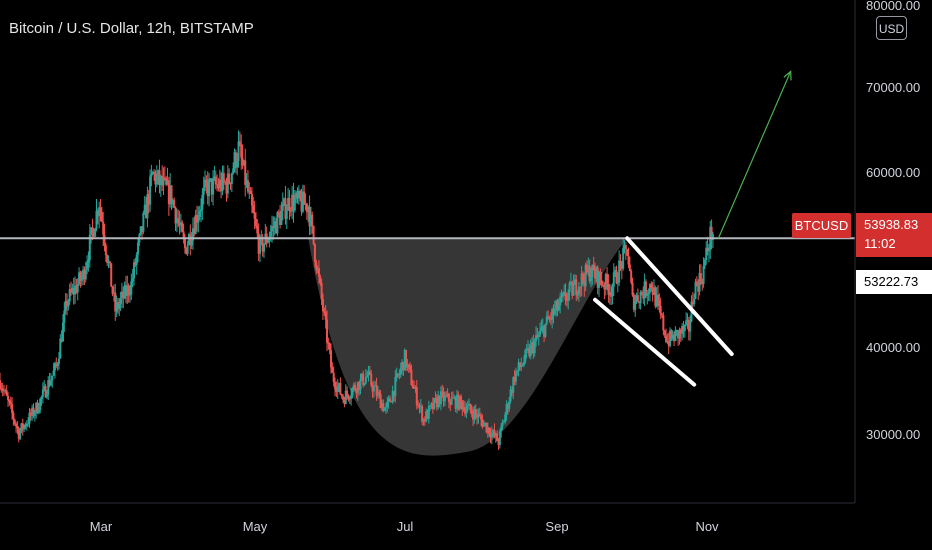  What do you see at coordinates (891, 224) in the screenshot?
I see `last-price: 53938.83` at bounding box center [891, 224].